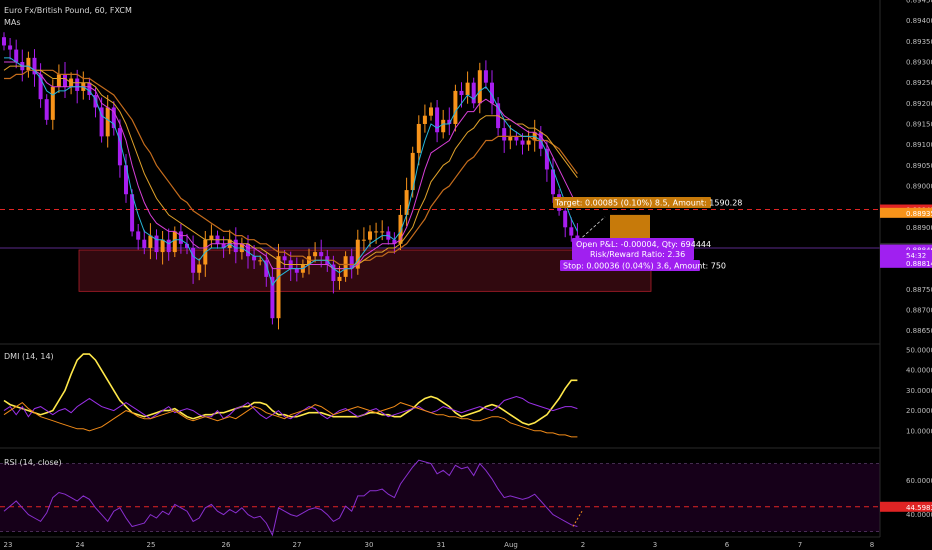  Describe the element at coordinates (439, 545) in the screenshot. I see `time-axis: 23 24 25 26 27 30 31 Aug 2 3 6 7 8` at that location.